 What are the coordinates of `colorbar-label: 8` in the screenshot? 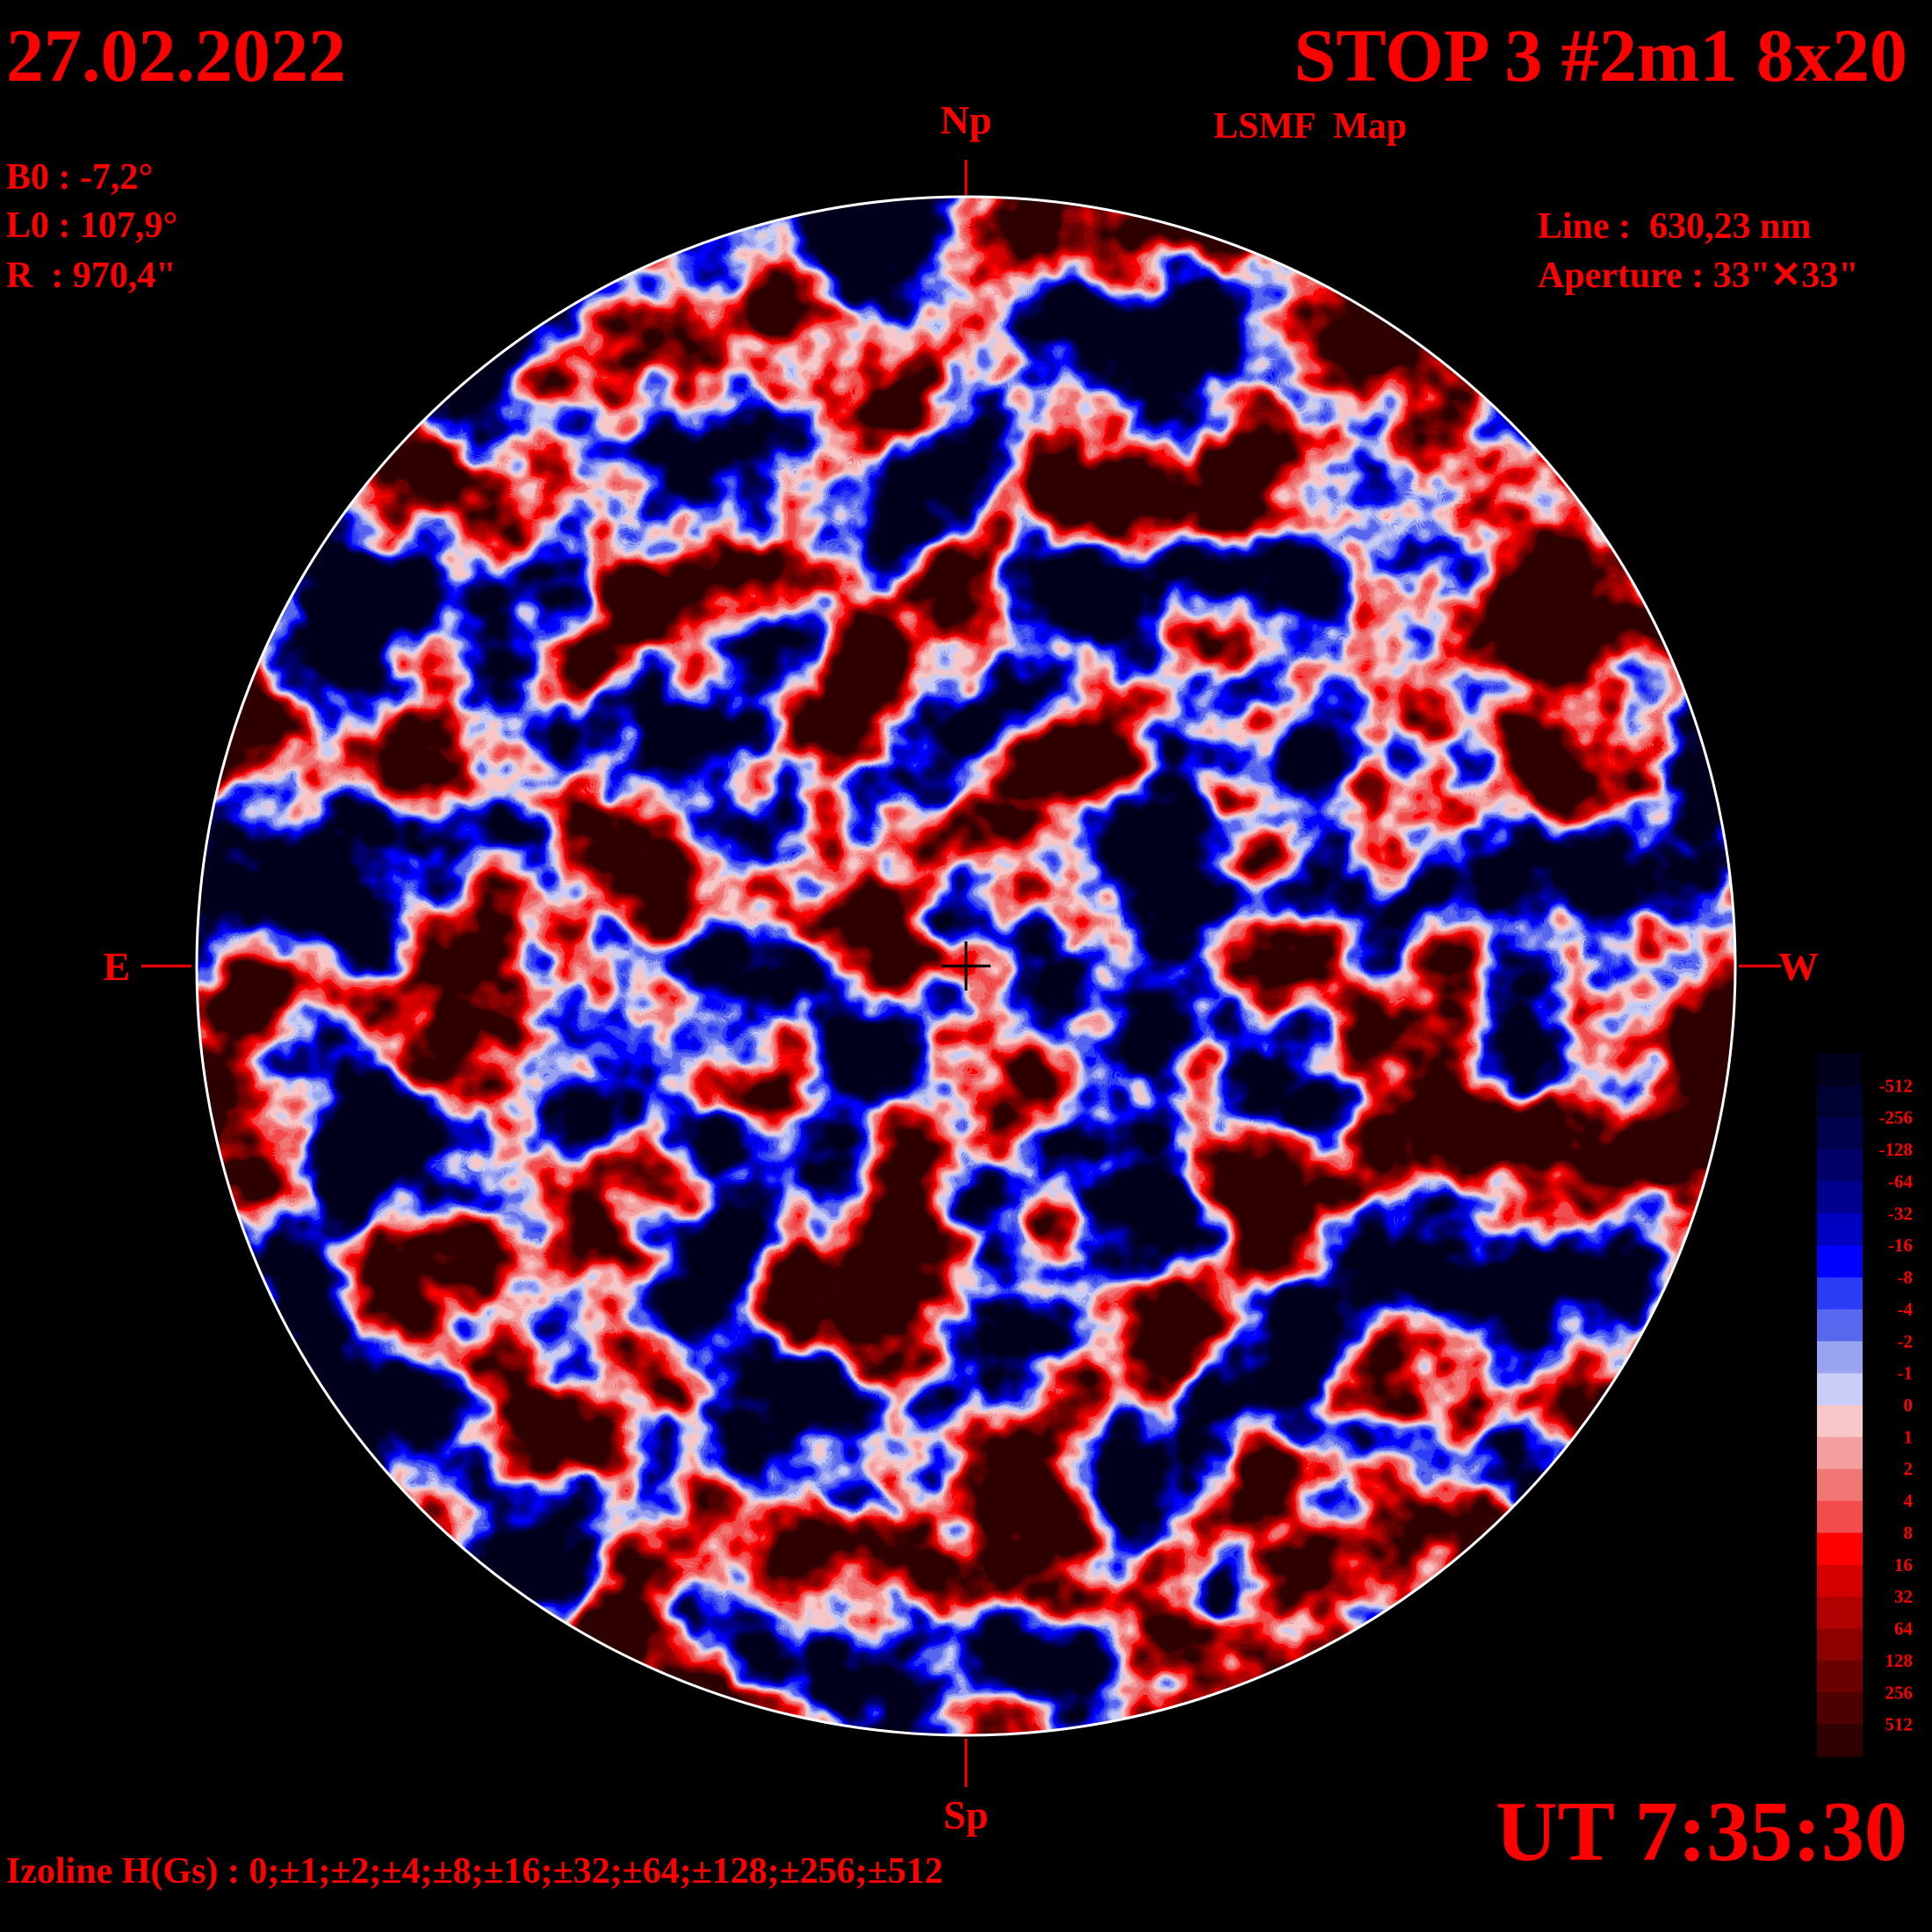 It's located at (1909, 1532).